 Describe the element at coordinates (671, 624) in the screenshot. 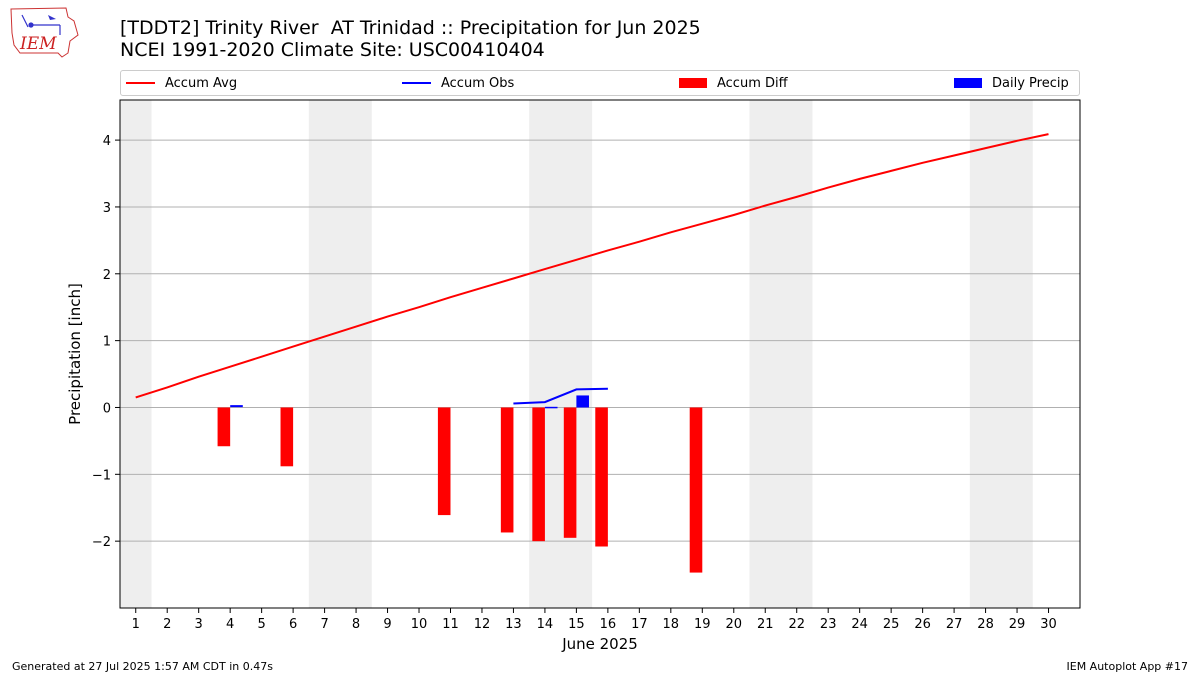

I see `x-tick-label: 18` at that location.